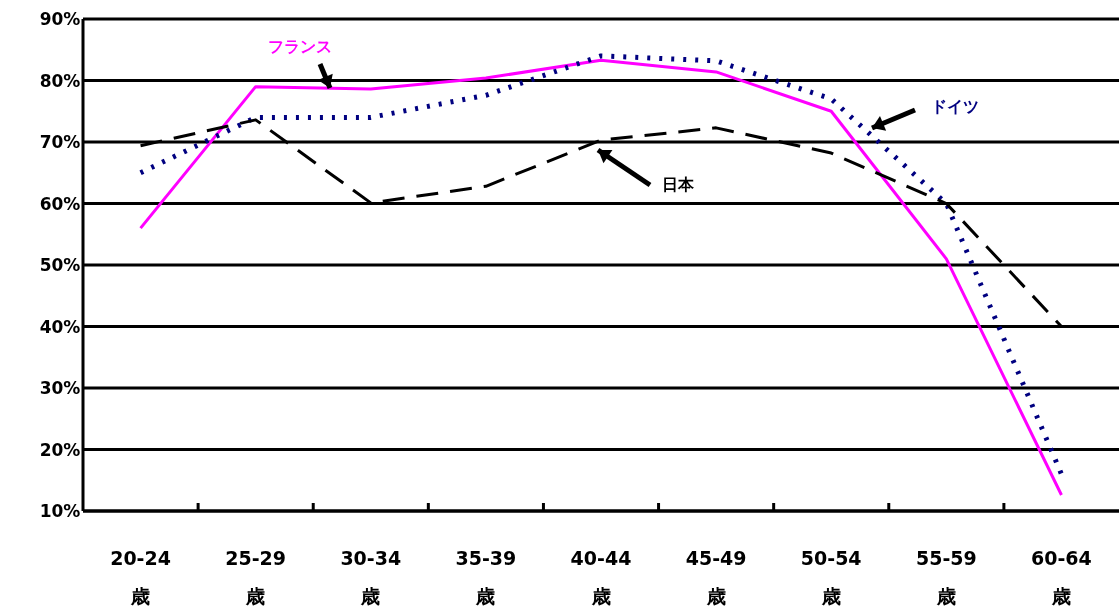 The width and height of the screenshot is (1119, 612). I want to click on y-tick-label: 60%, so click(60, 203).